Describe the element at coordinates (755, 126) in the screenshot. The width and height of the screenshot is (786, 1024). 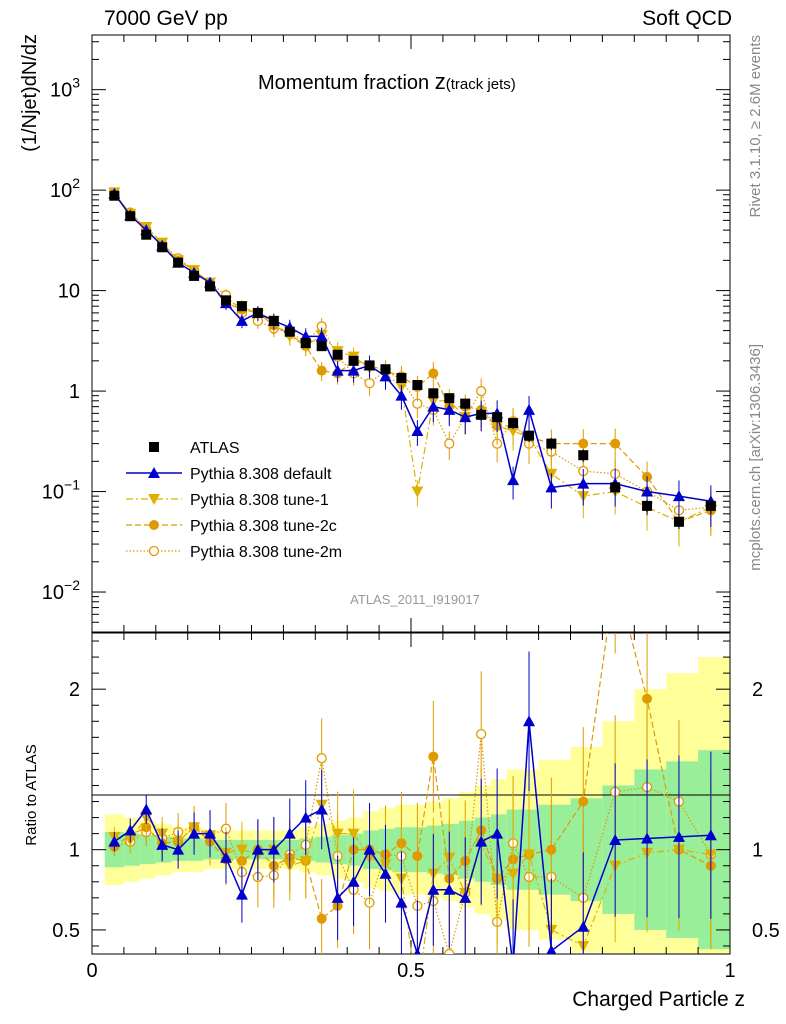
I see `rivet-label: Rivet 3.1.10, ≥ 2.6M events` at that location.